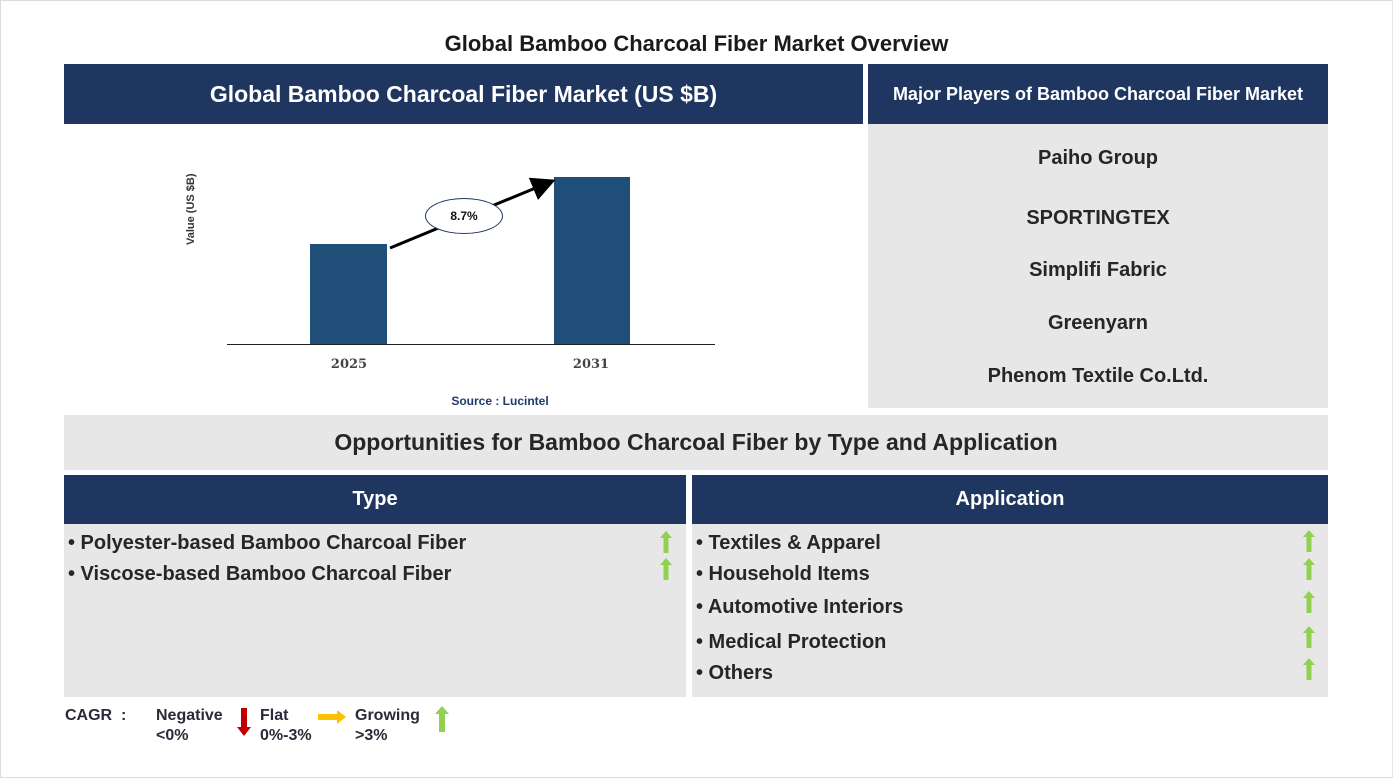  I want to click on player-item: Simplifi Fabric, so click(1098, 270).